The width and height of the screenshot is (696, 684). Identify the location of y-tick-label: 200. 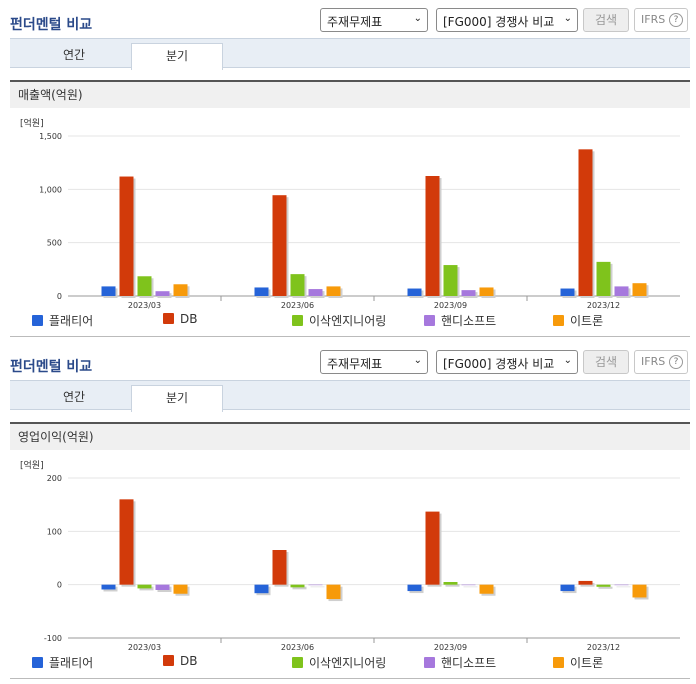
(54, 478).